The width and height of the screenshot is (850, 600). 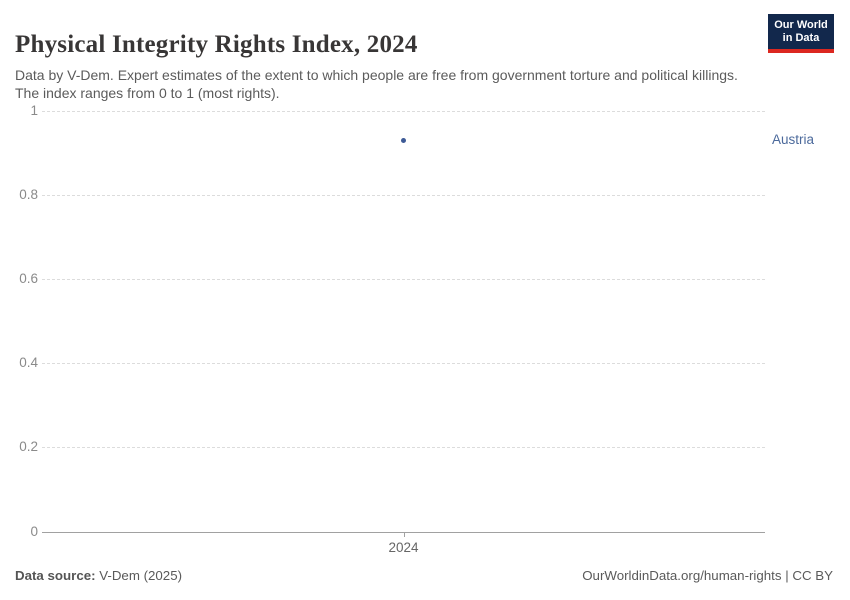 I want to click on data-source-label: Data source:, so click(x=55, y=575).